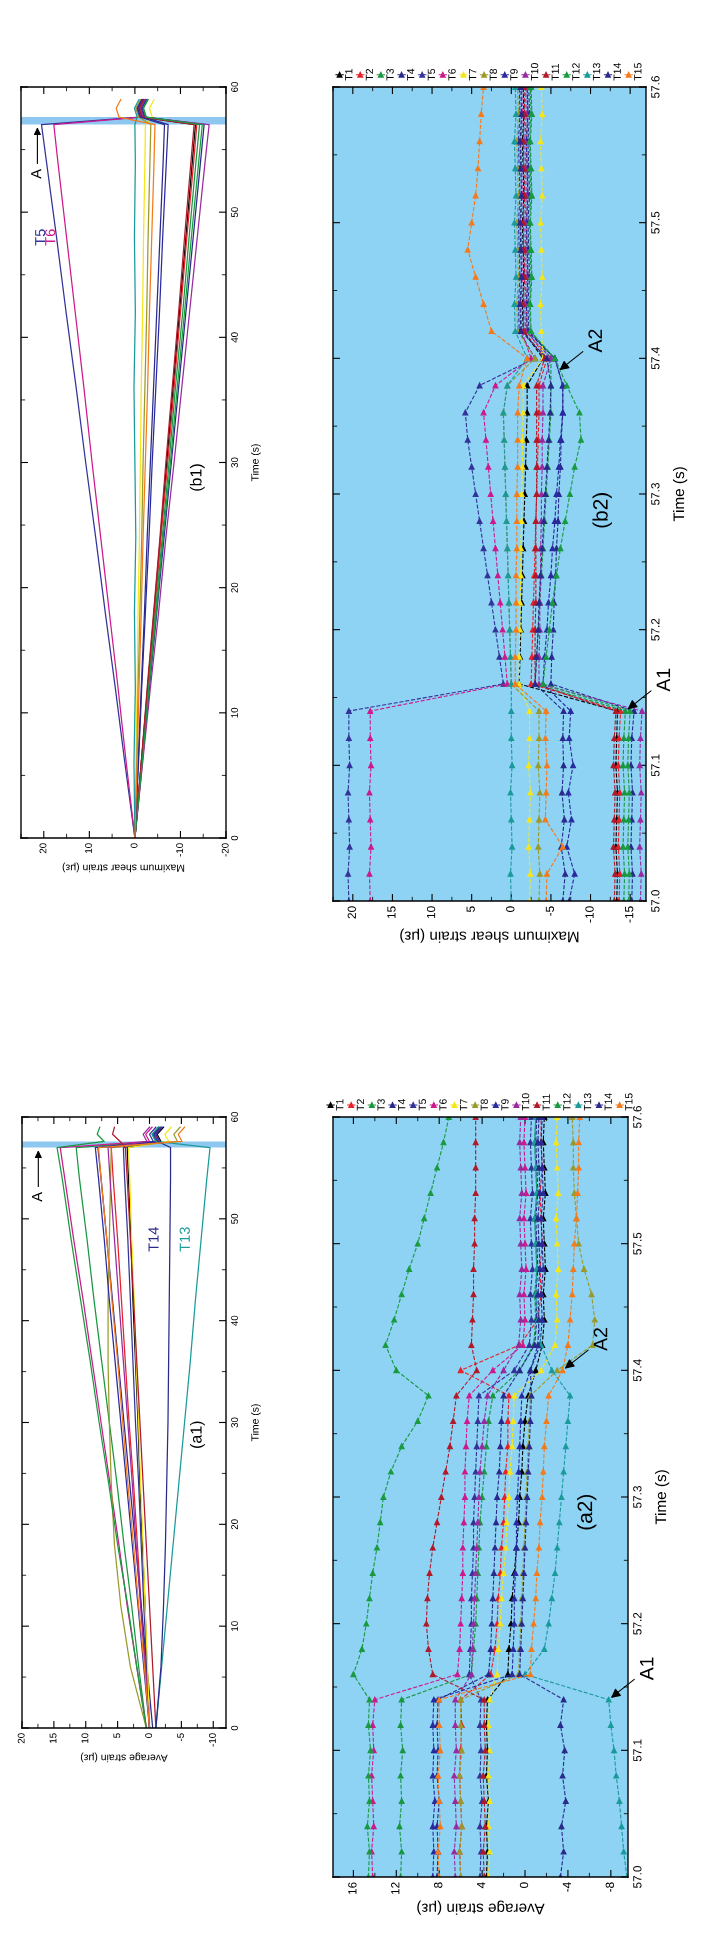  I want to click on legend-label: T9, so click(505, 1105).